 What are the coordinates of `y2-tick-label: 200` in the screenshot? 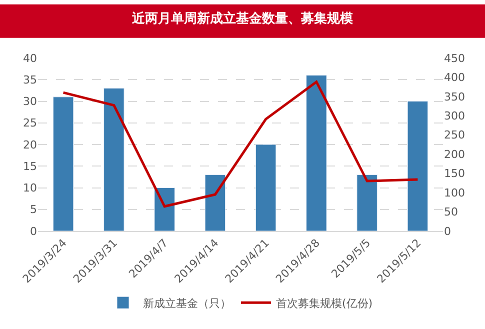 It's located at (454, 154).